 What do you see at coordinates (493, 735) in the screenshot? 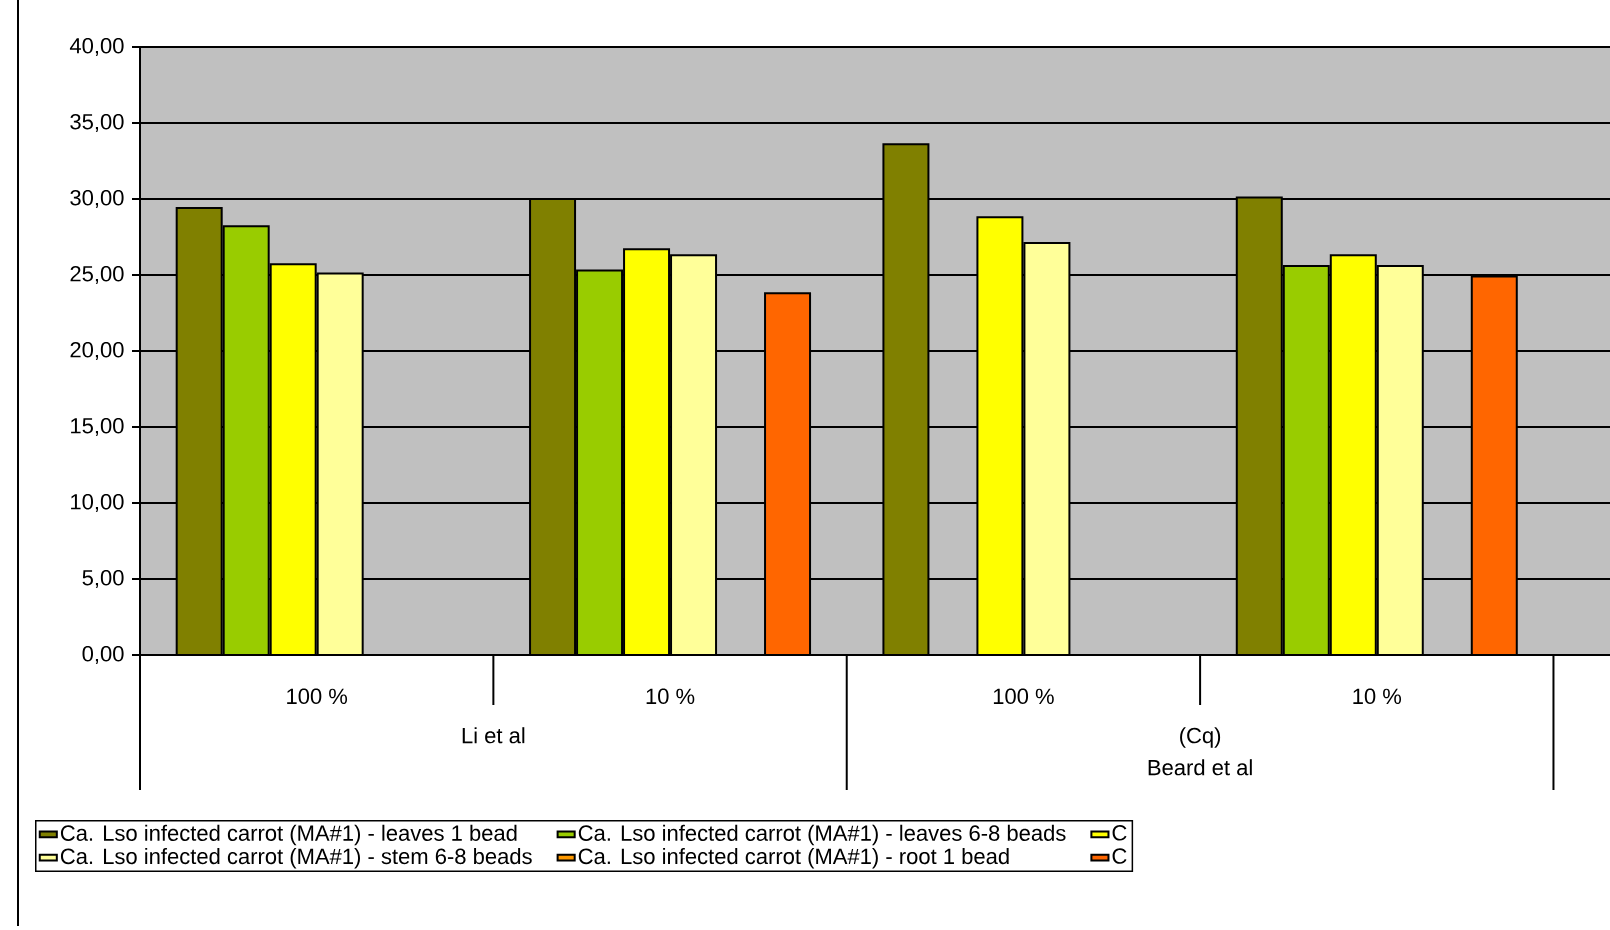
I see `text: Li et al` at bounding box center [493, 735].